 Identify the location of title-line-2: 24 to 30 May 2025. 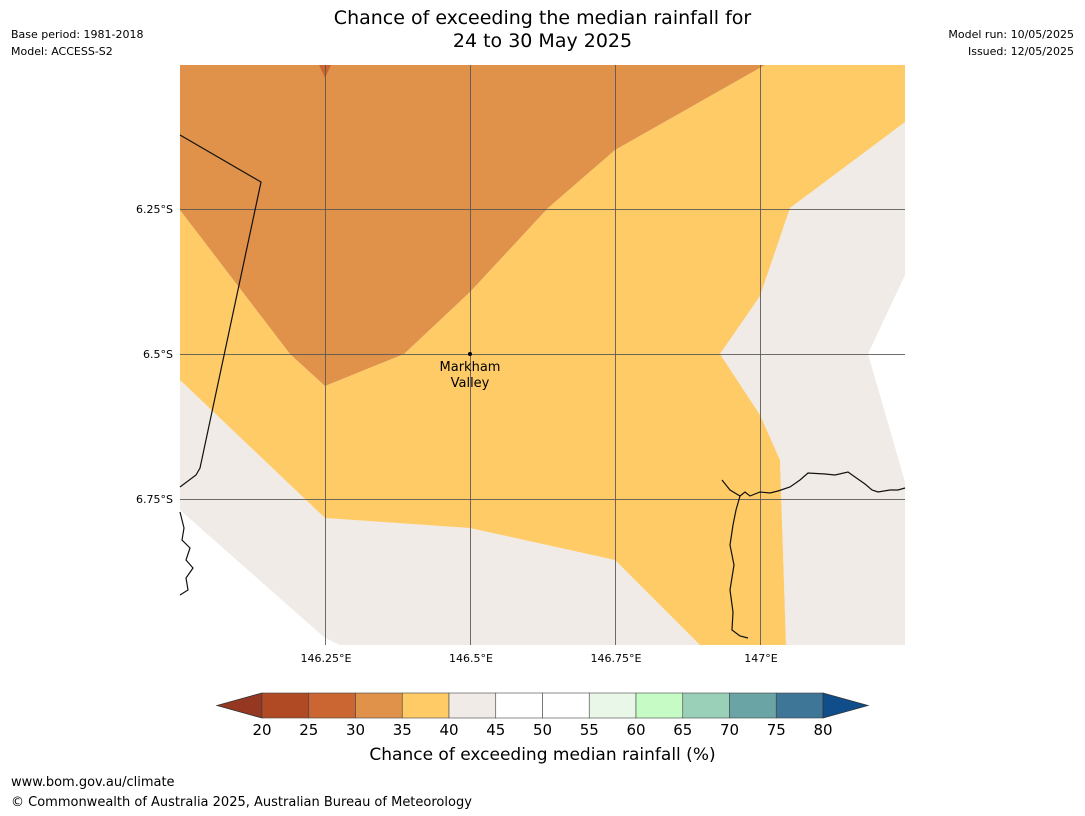
(542, 41).